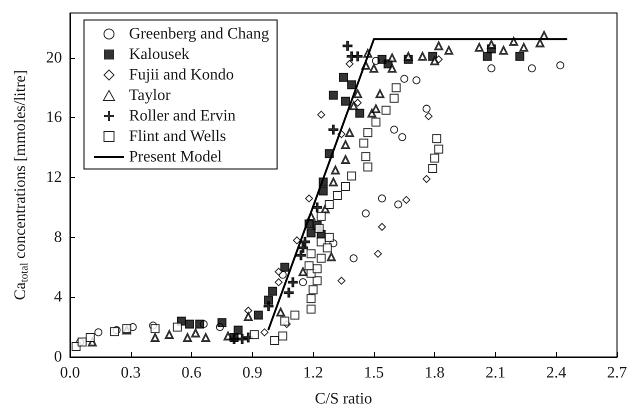  What do you see at coordinates (21, 185) in the screenshot?
I see `y-axis-title: Catotal concentrations [mmoles/litre]` at bounding box center [21, 185].